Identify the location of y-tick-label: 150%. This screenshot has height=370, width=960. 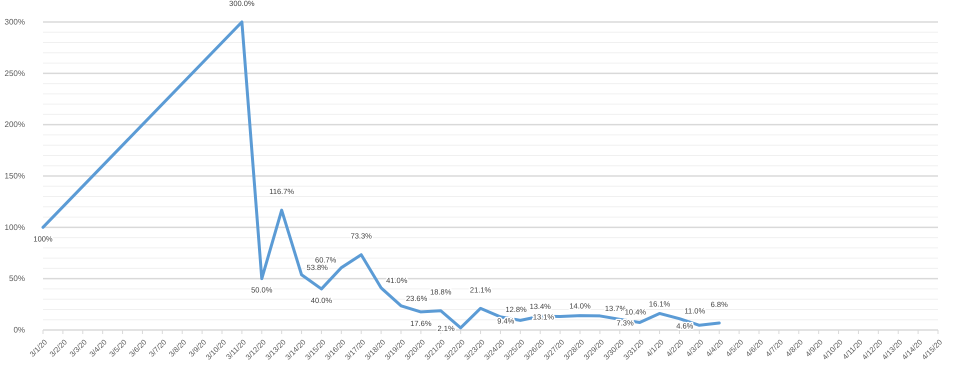
(14, 176).